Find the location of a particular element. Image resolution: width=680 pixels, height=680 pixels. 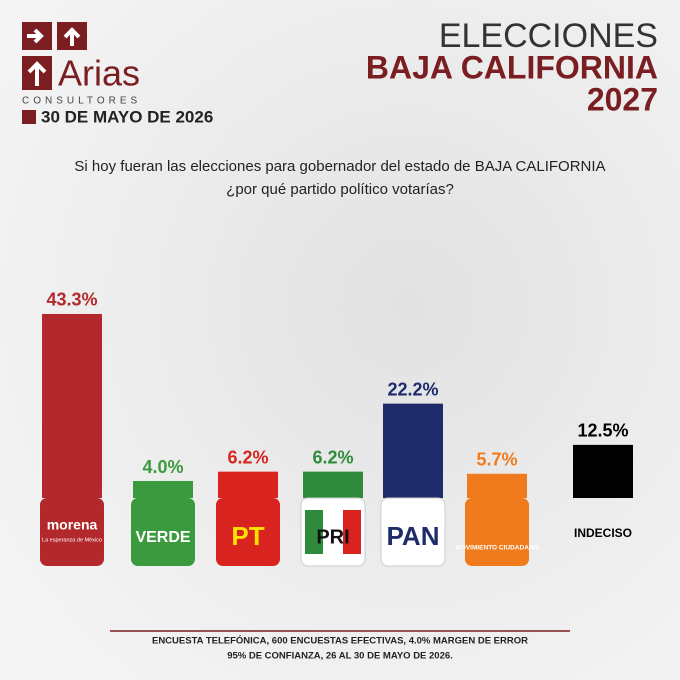

header-line3: 2027 is located at coordinates (622, 99).